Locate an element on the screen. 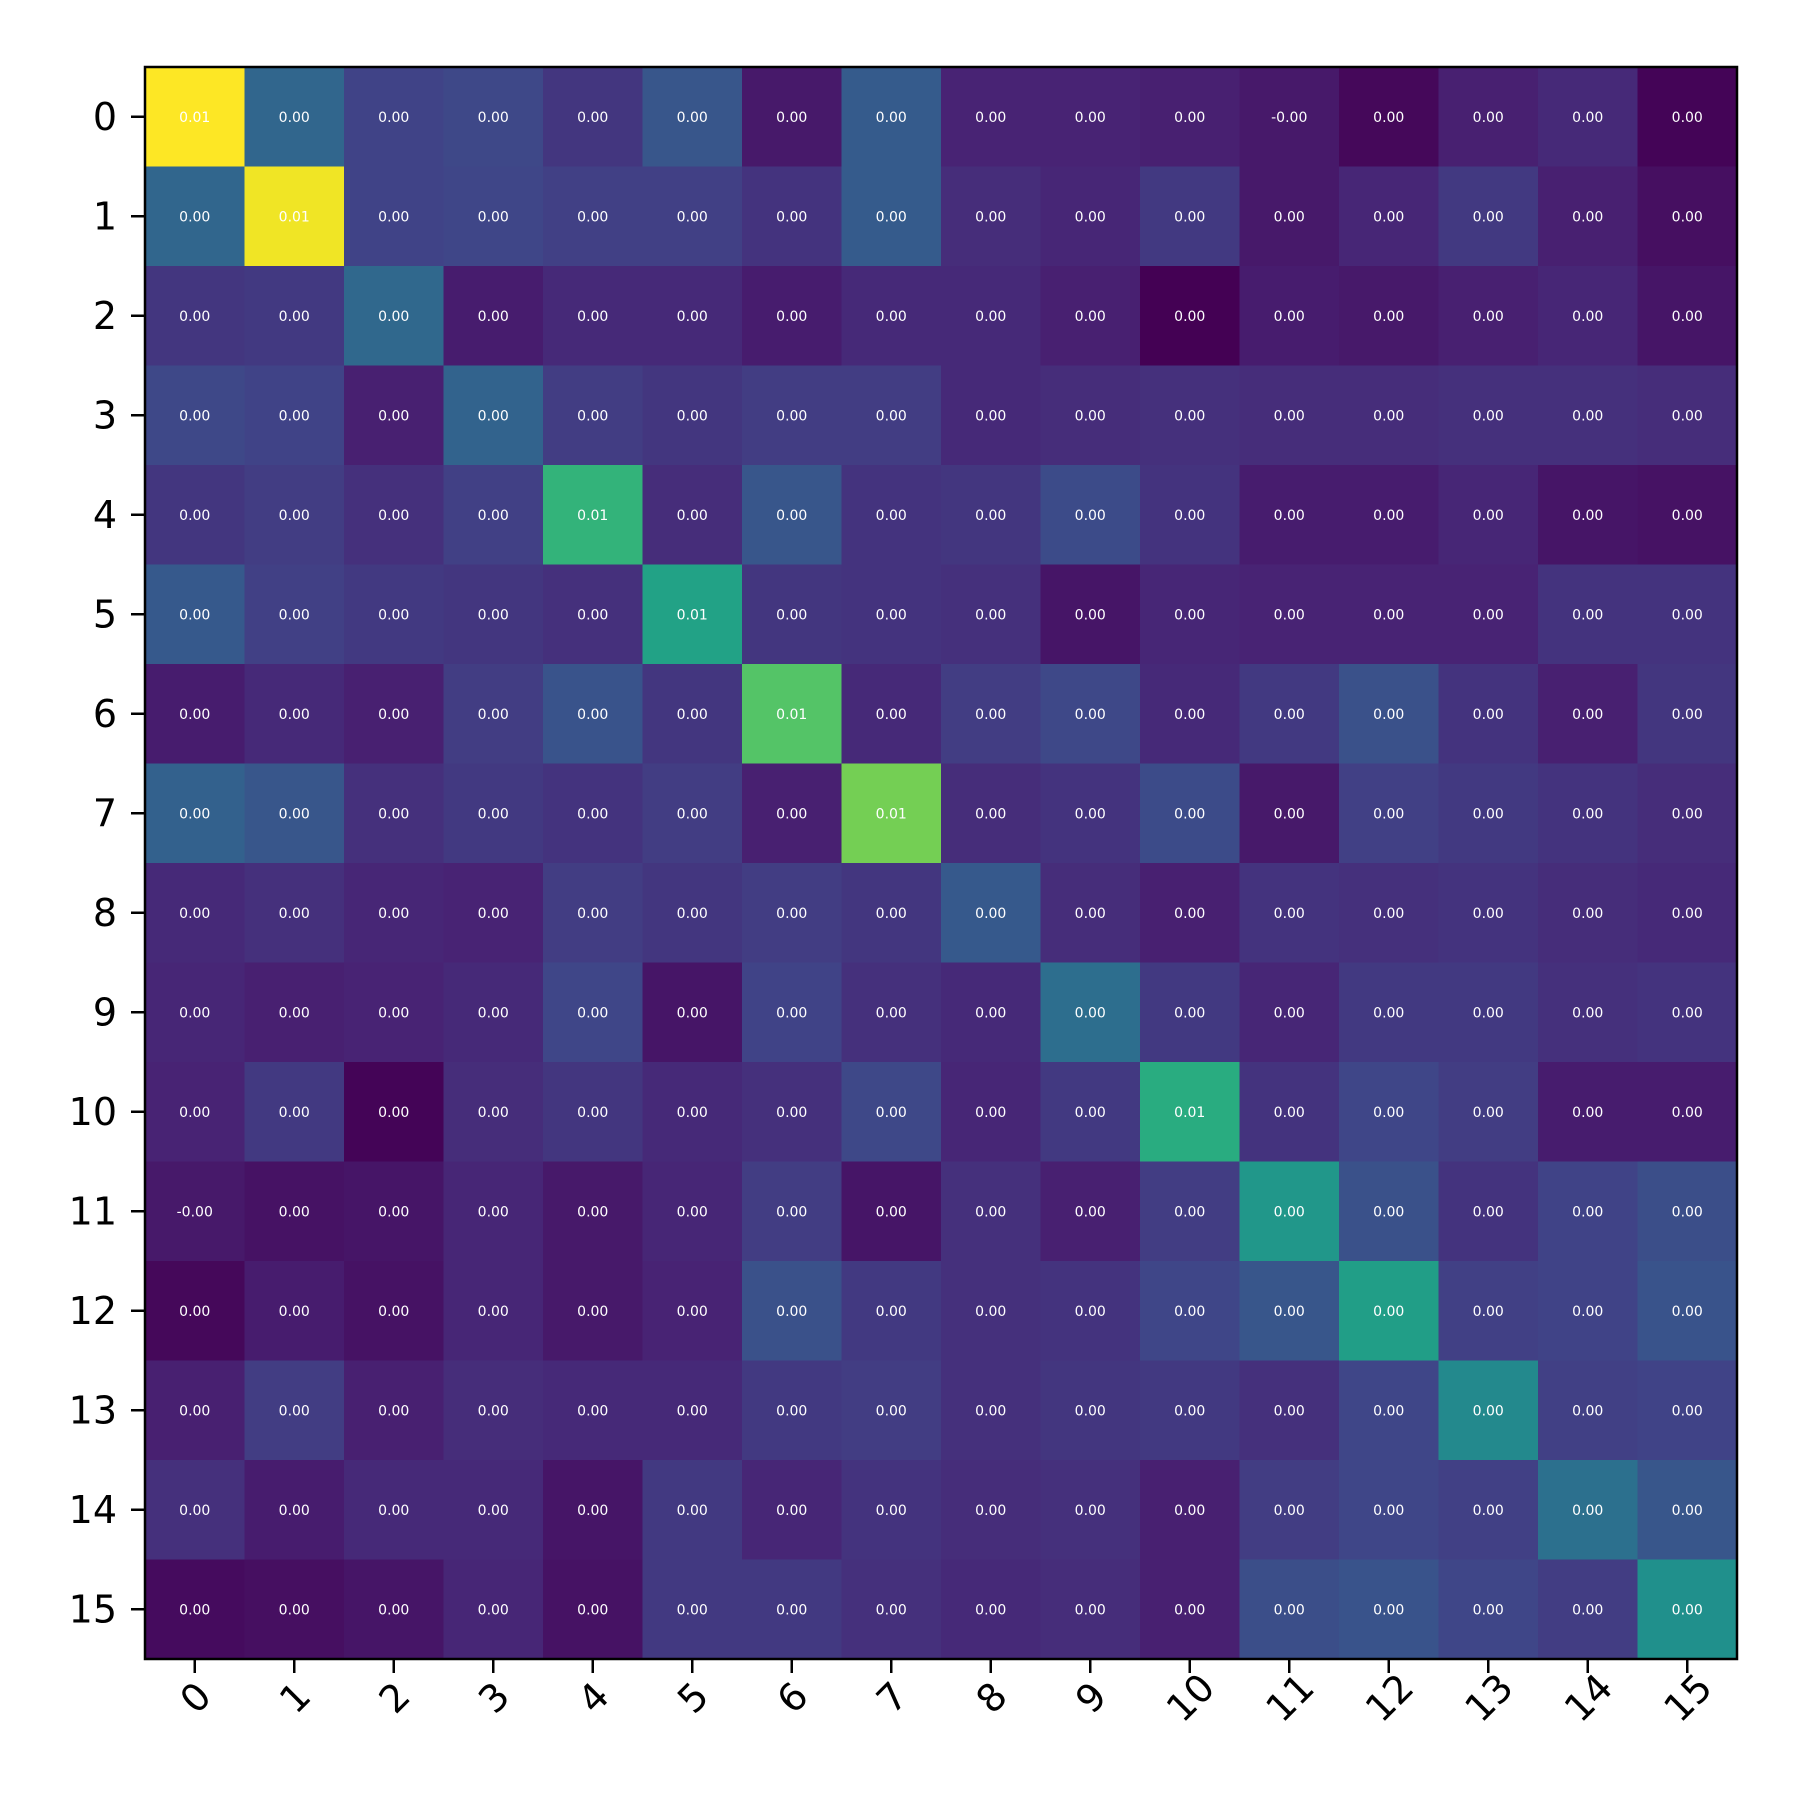 The image size is (1800, 1805). cell-value-label-0-15: 0.00 is located at coordinates (1687, 118).